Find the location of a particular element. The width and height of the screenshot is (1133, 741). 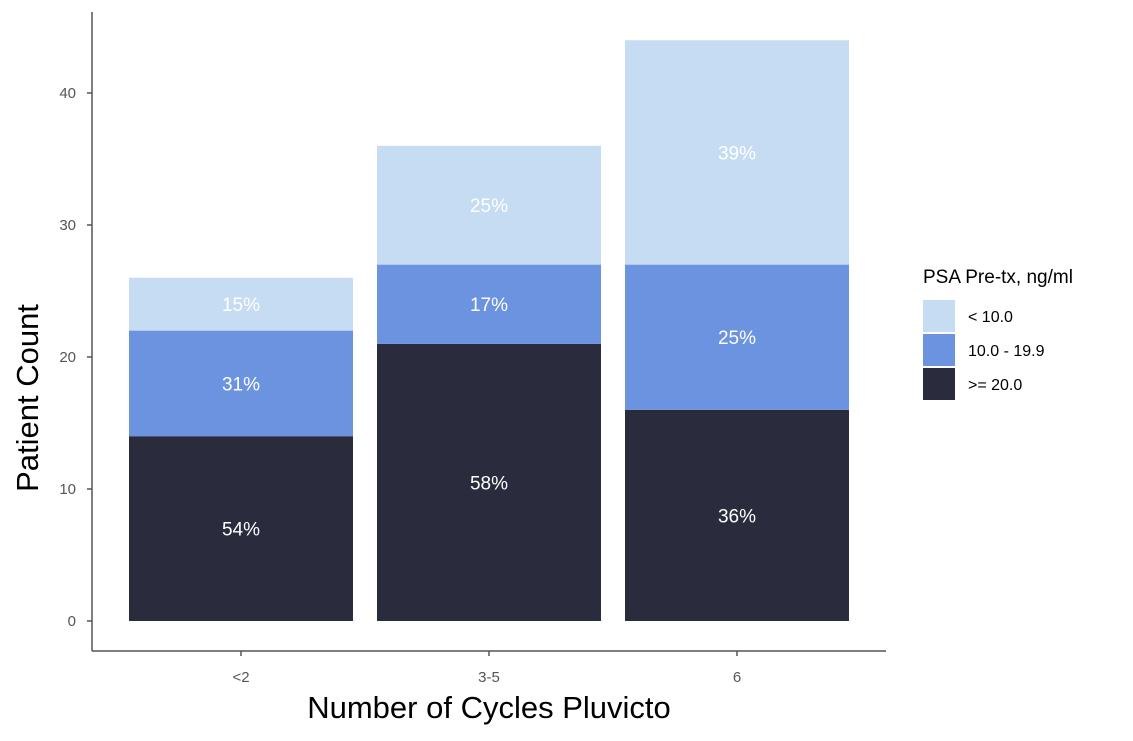

legend-label: 10.0 - 19.9 is located at coordinates (1006, 351).